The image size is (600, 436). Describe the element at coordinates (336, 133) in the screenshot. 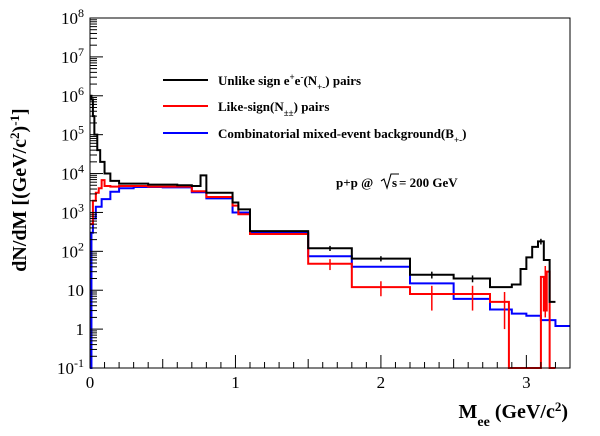

I see `legend-mixed-pre: Combinatorial mixed-event background(B` at that location.